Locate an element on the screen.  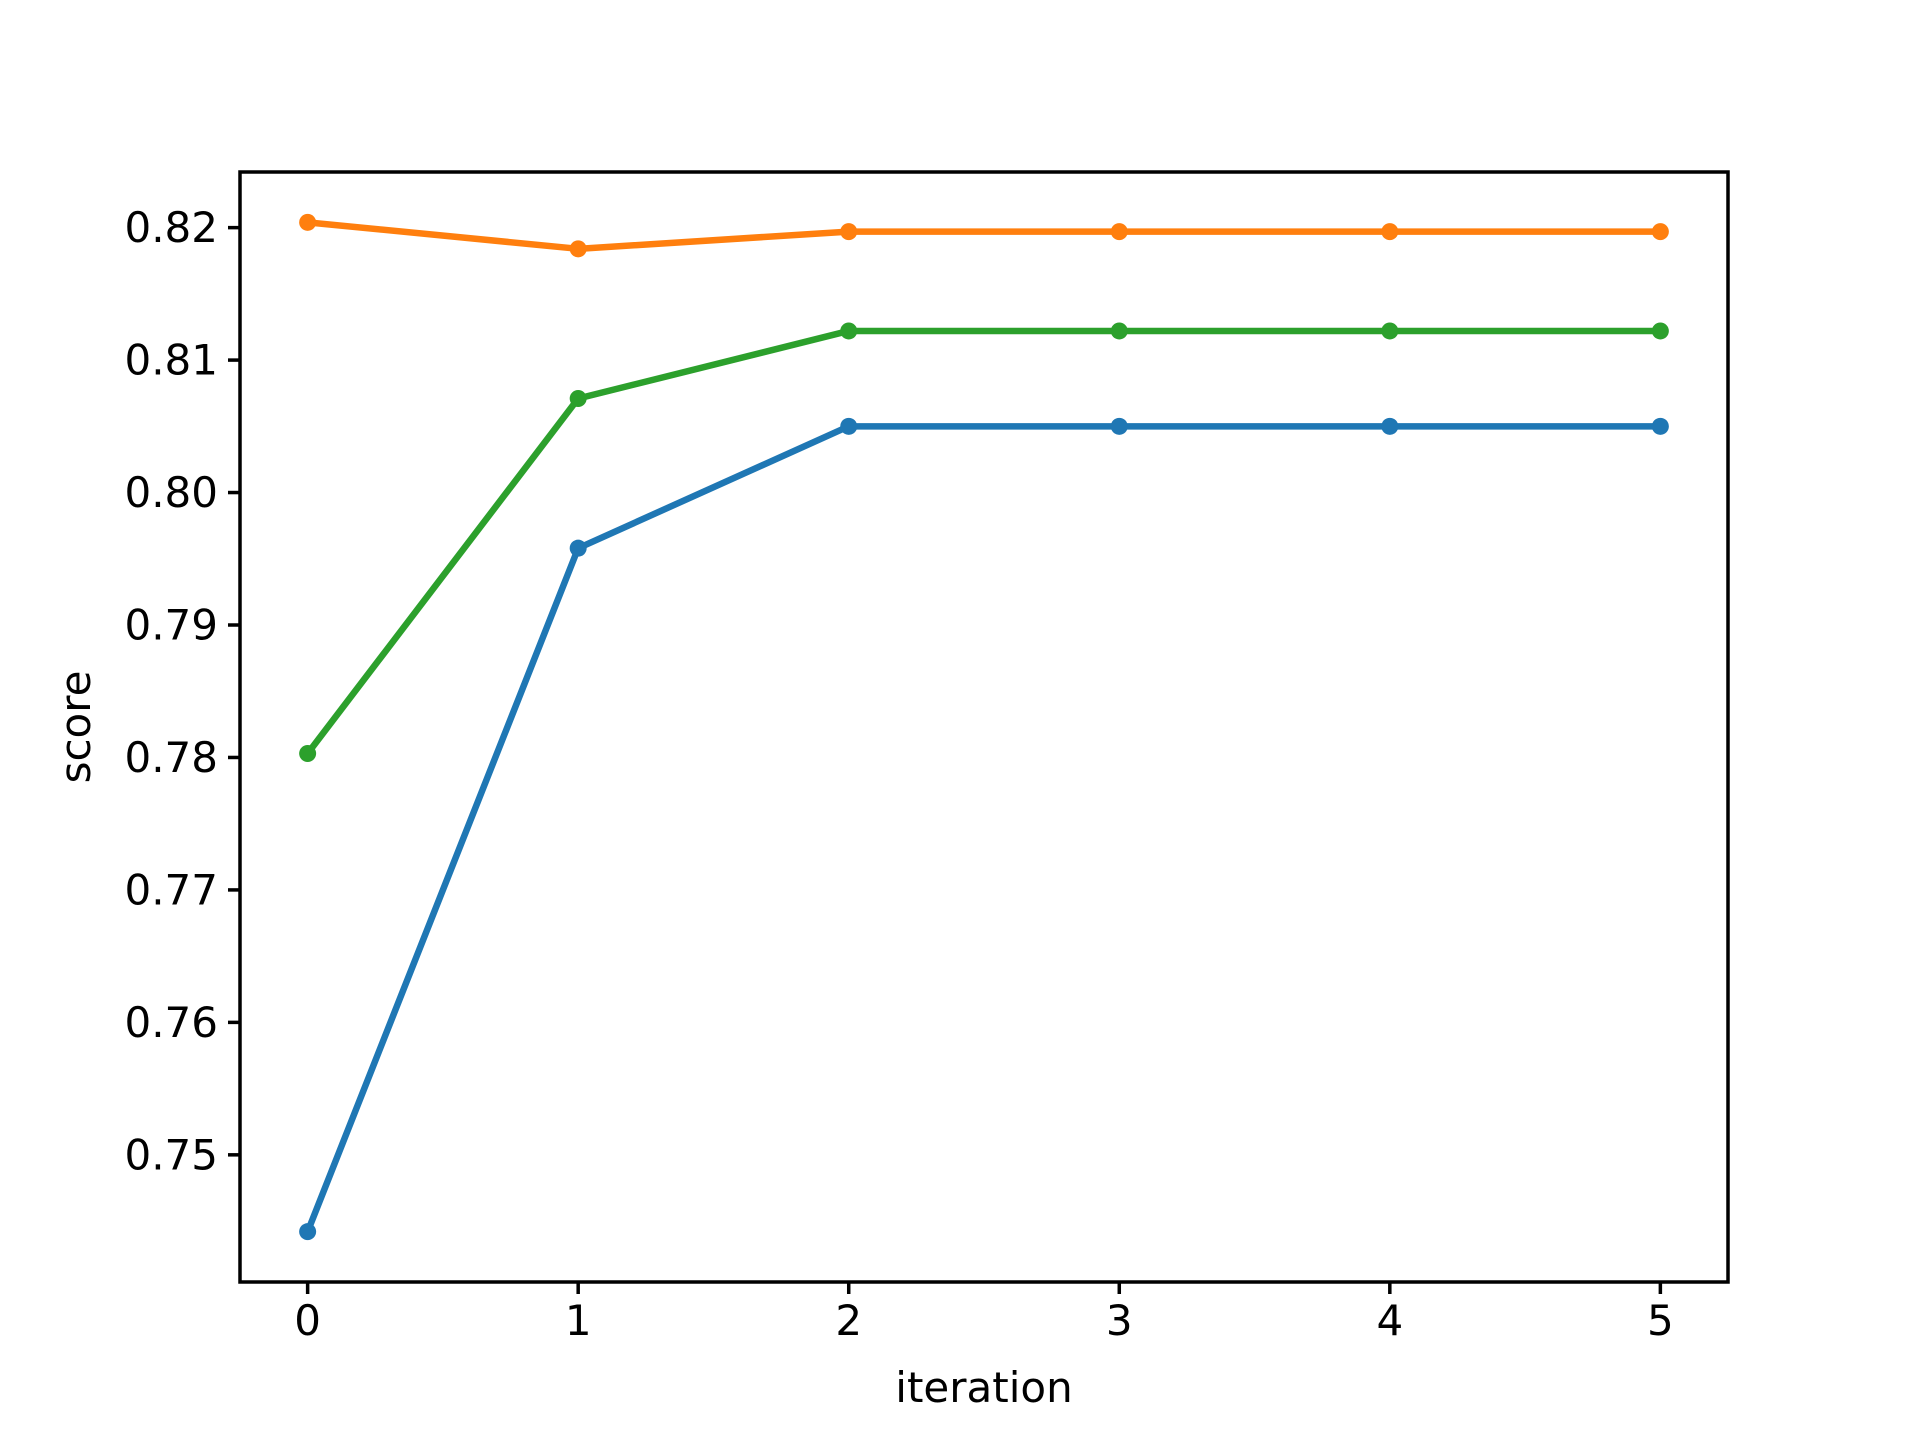
series-orange-line is located at coordinates (984, 236).